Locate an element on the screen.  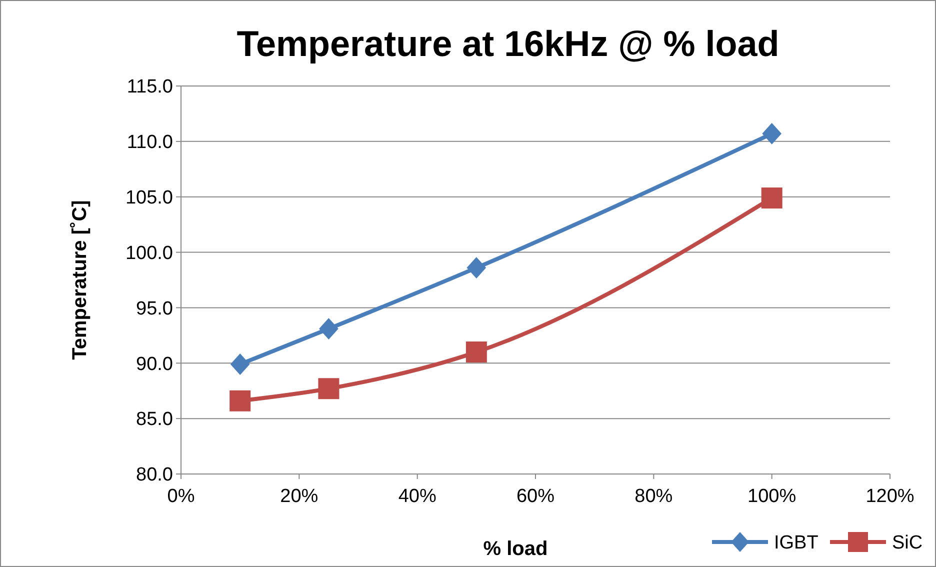
y-tick-label: 90.0 is located at coordinates (154, 364).